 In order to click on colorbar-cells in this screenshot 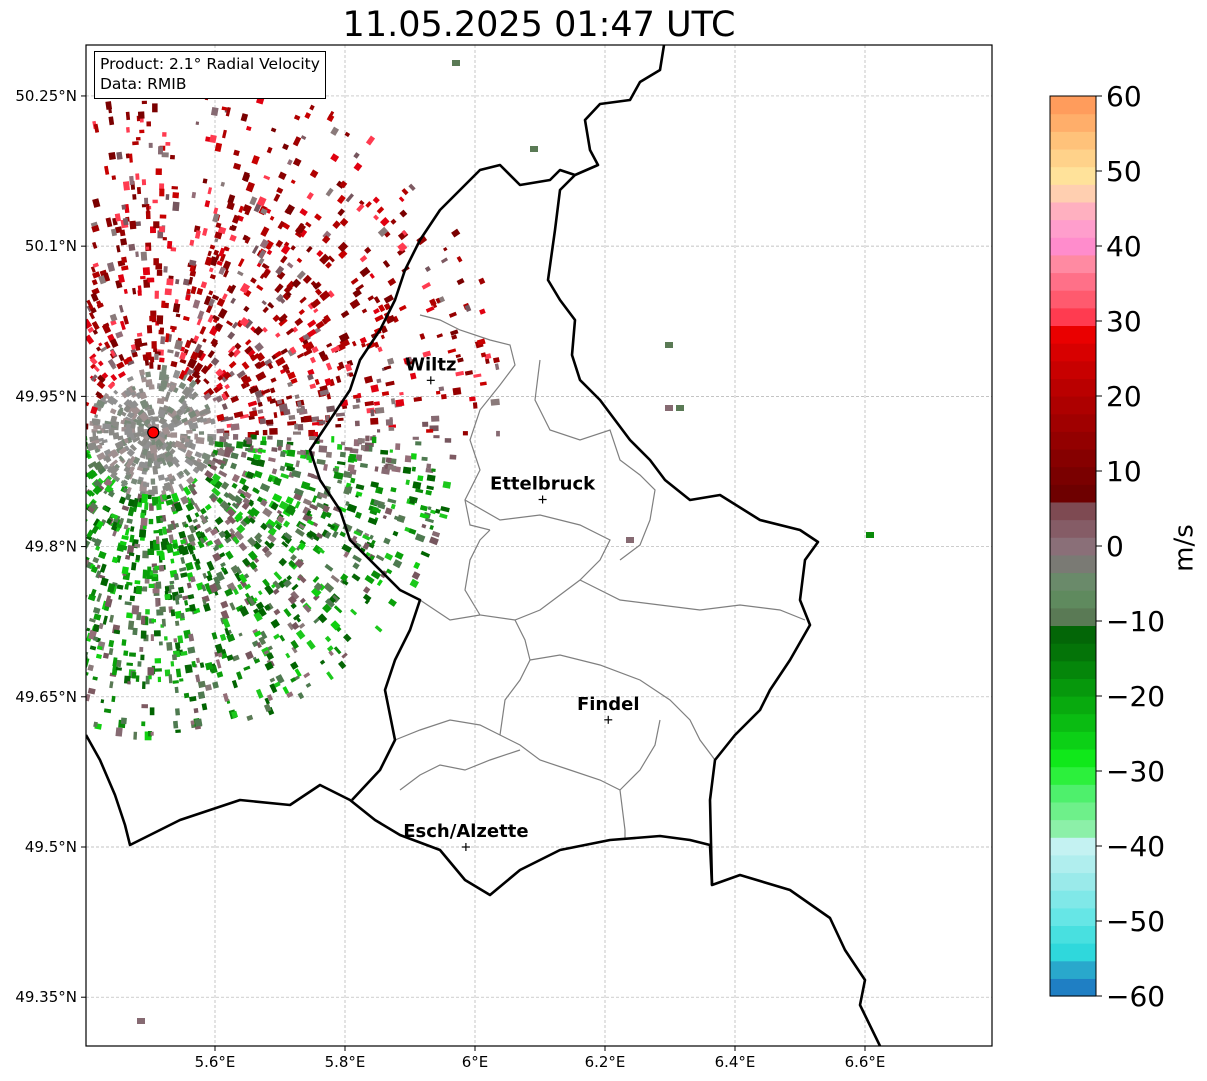, I will do `click(1073, 546)`.